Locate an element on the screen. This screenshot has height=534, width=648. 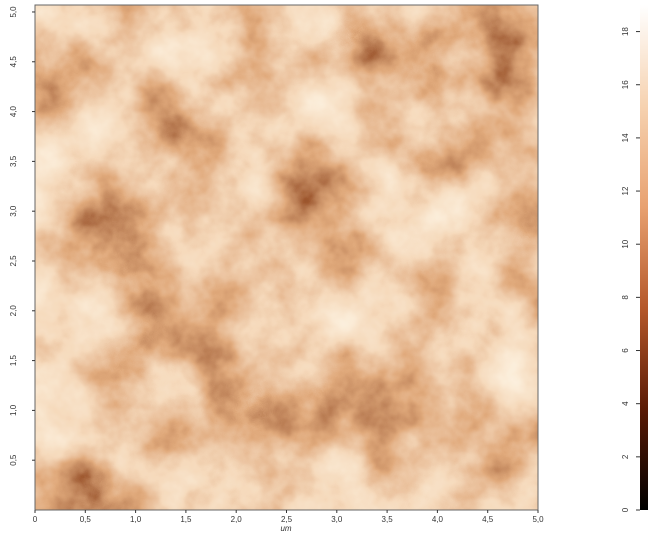
colorbar-tick-label: 8 is located at coordinates (625, 297).